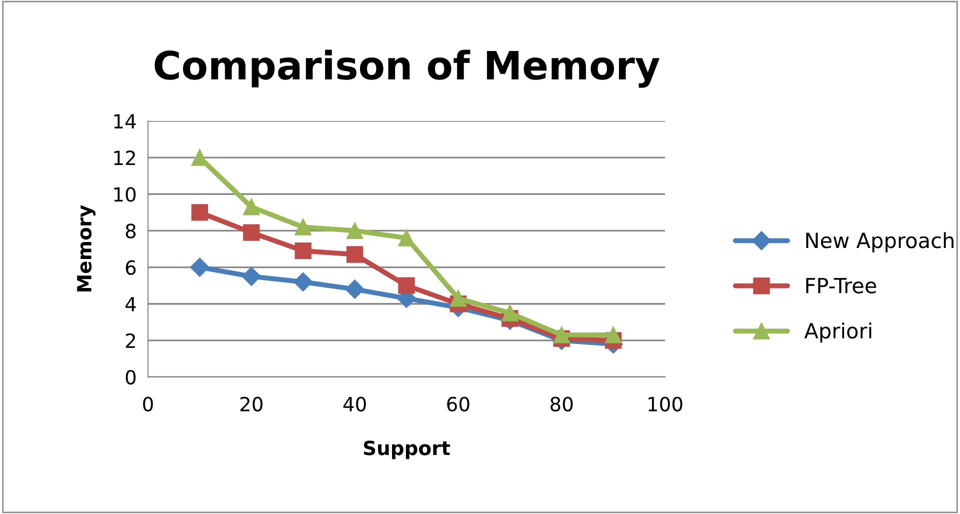  What do you see at coordinates (841, 286) in the screenshot?
I see `legend-label: FP-Tree` at bounding box center [841, 286].